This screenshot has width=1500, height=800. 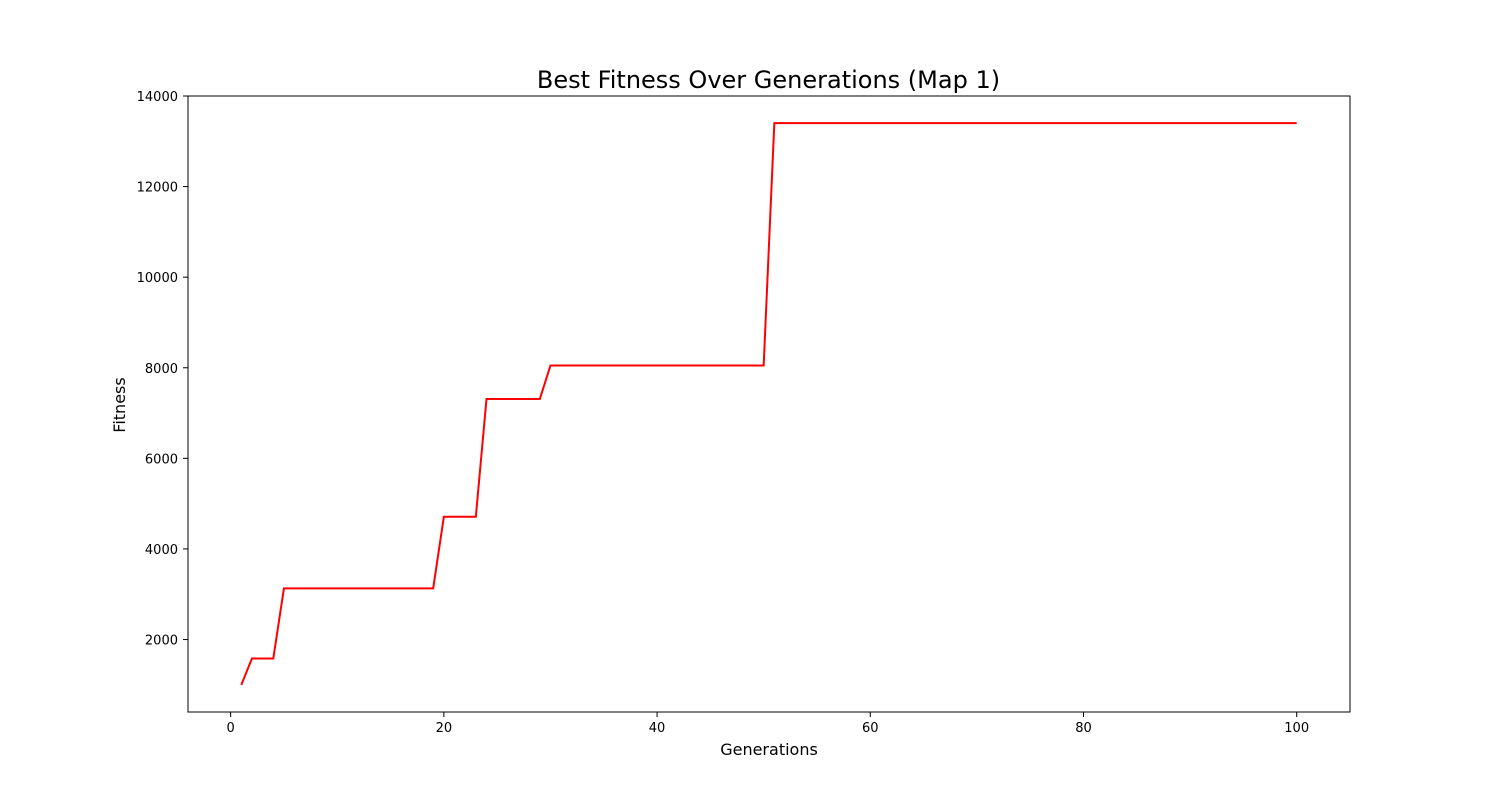 I want to click on x-tick-label: 0, so click(x=231, y=728).